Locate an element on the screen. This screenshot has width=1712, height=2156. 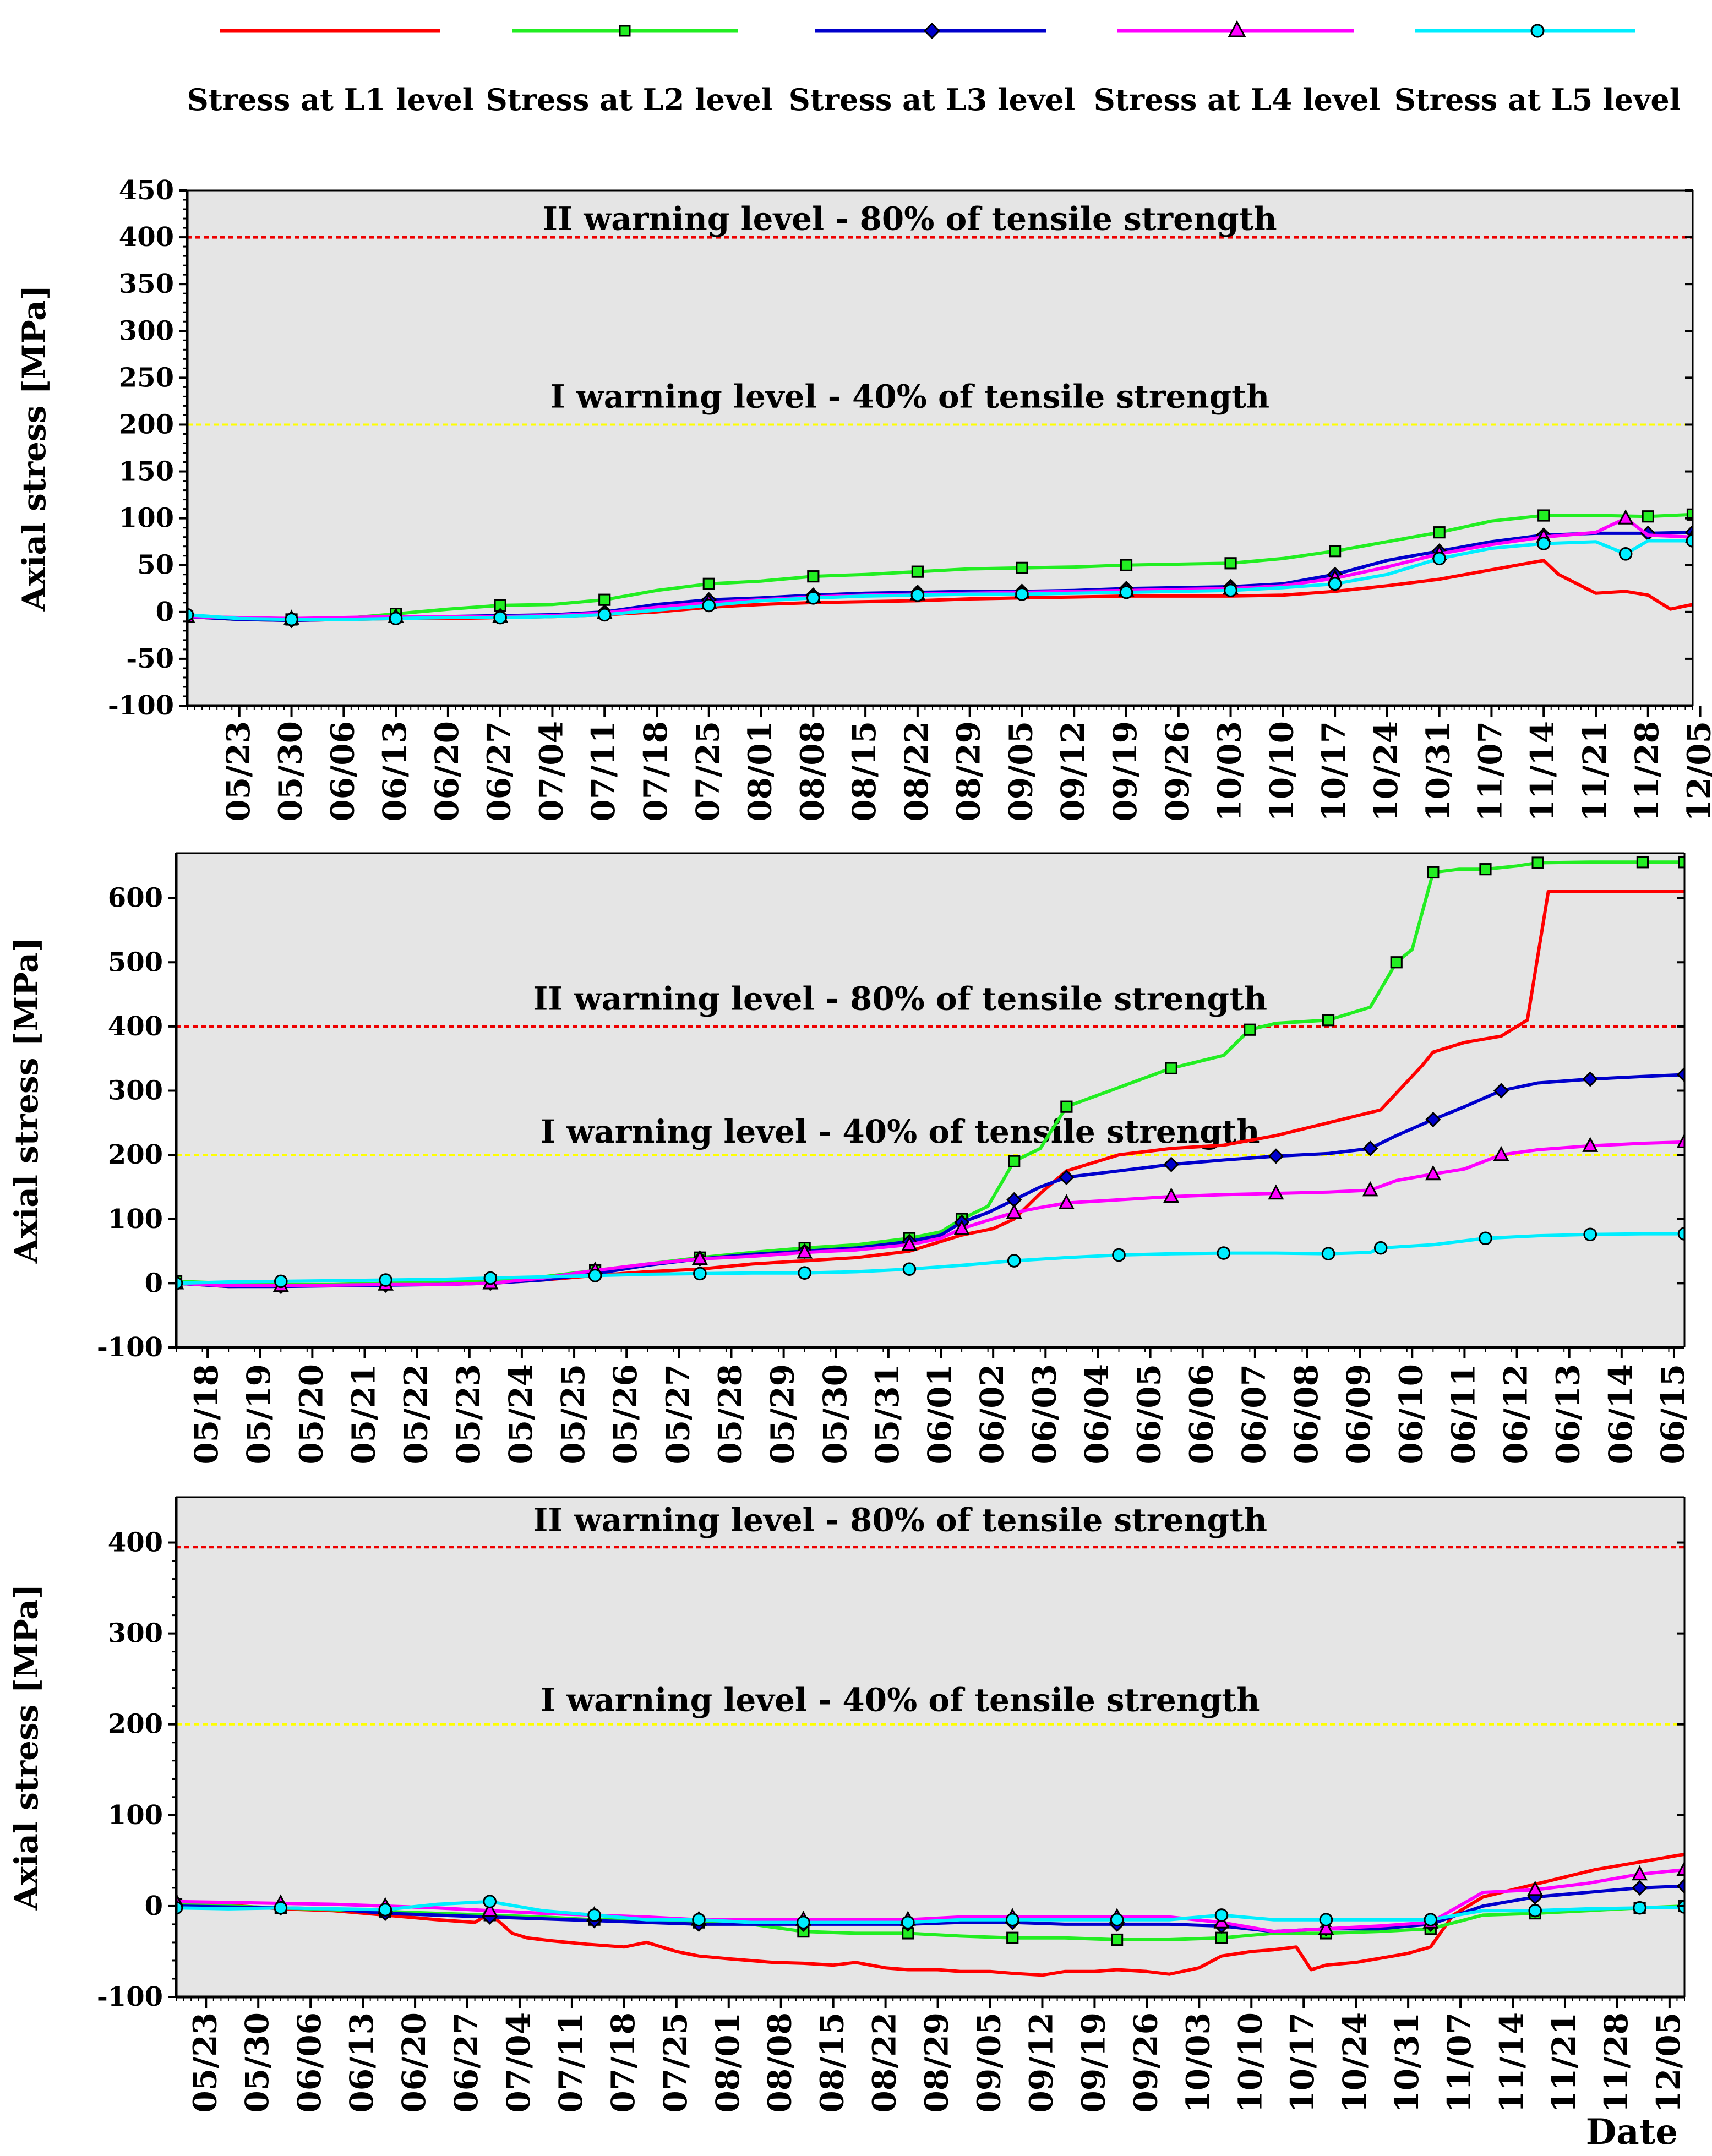
legend-label-l4: Stress at L4 level is located at coordinates (1237, 100).